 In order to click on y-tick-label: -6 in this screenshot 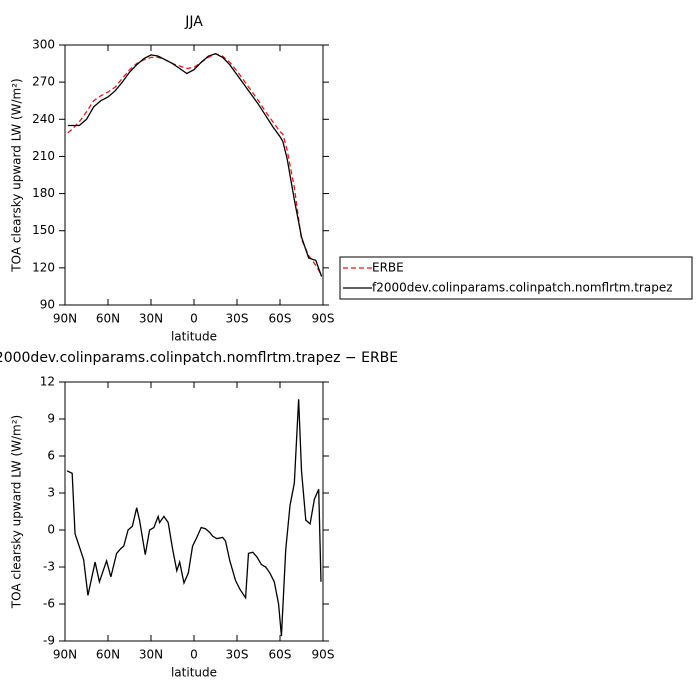, I will do `click(49, 604)`.